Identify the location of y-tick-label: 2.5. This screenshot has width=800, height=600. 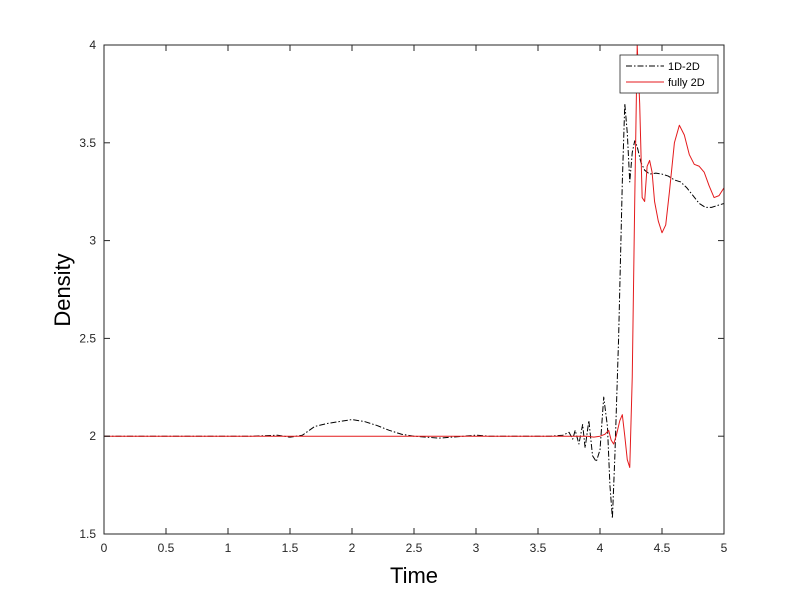
(87, 338).